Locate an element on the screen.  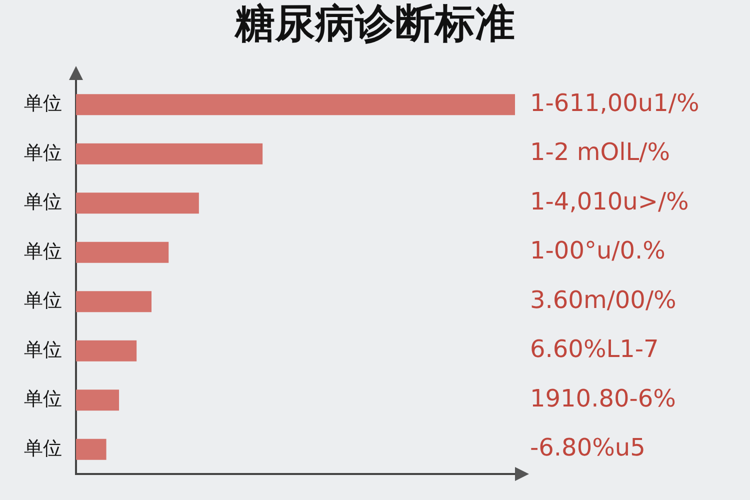
text: 1910.80-6% is located at coordinates (603, 398).